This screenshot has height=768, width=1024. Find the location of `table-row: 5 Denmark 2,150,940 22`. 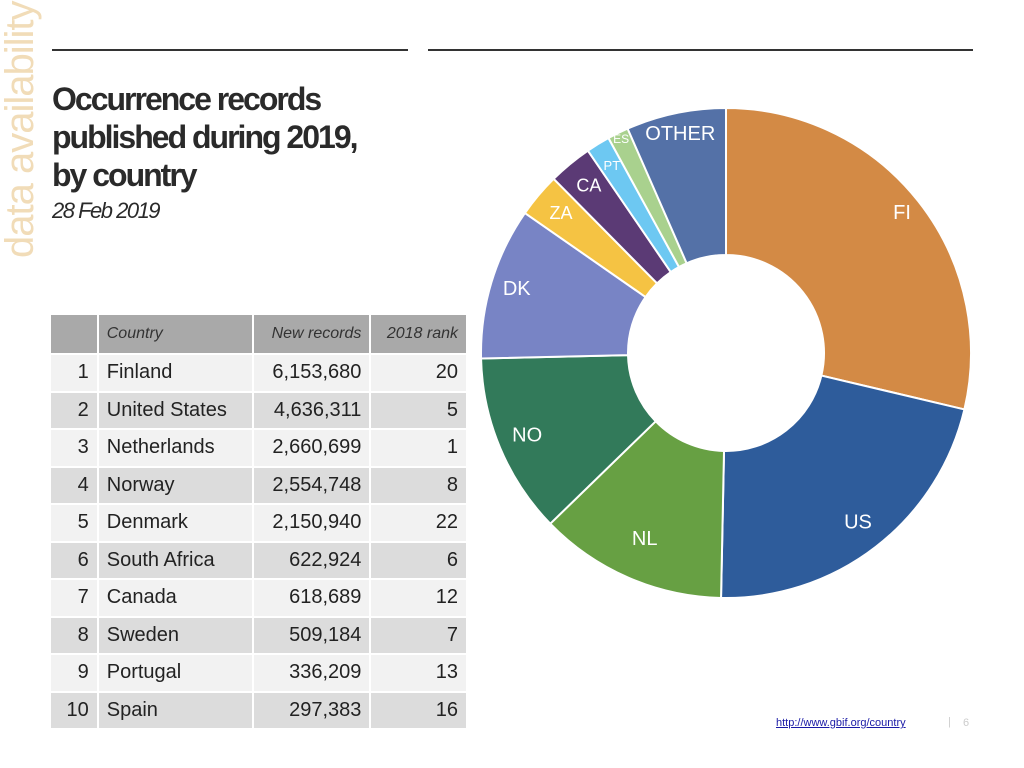

table-row: 5 Denmark 2,150,940 22 is located at coordinates (259, 522).